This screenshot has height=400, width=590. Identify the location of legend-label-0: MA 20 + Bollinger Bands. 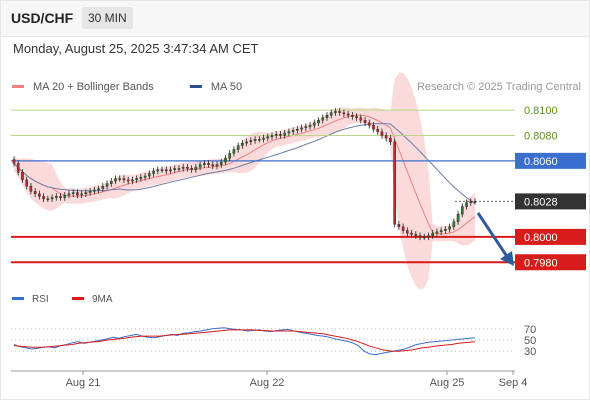
(93, 87).